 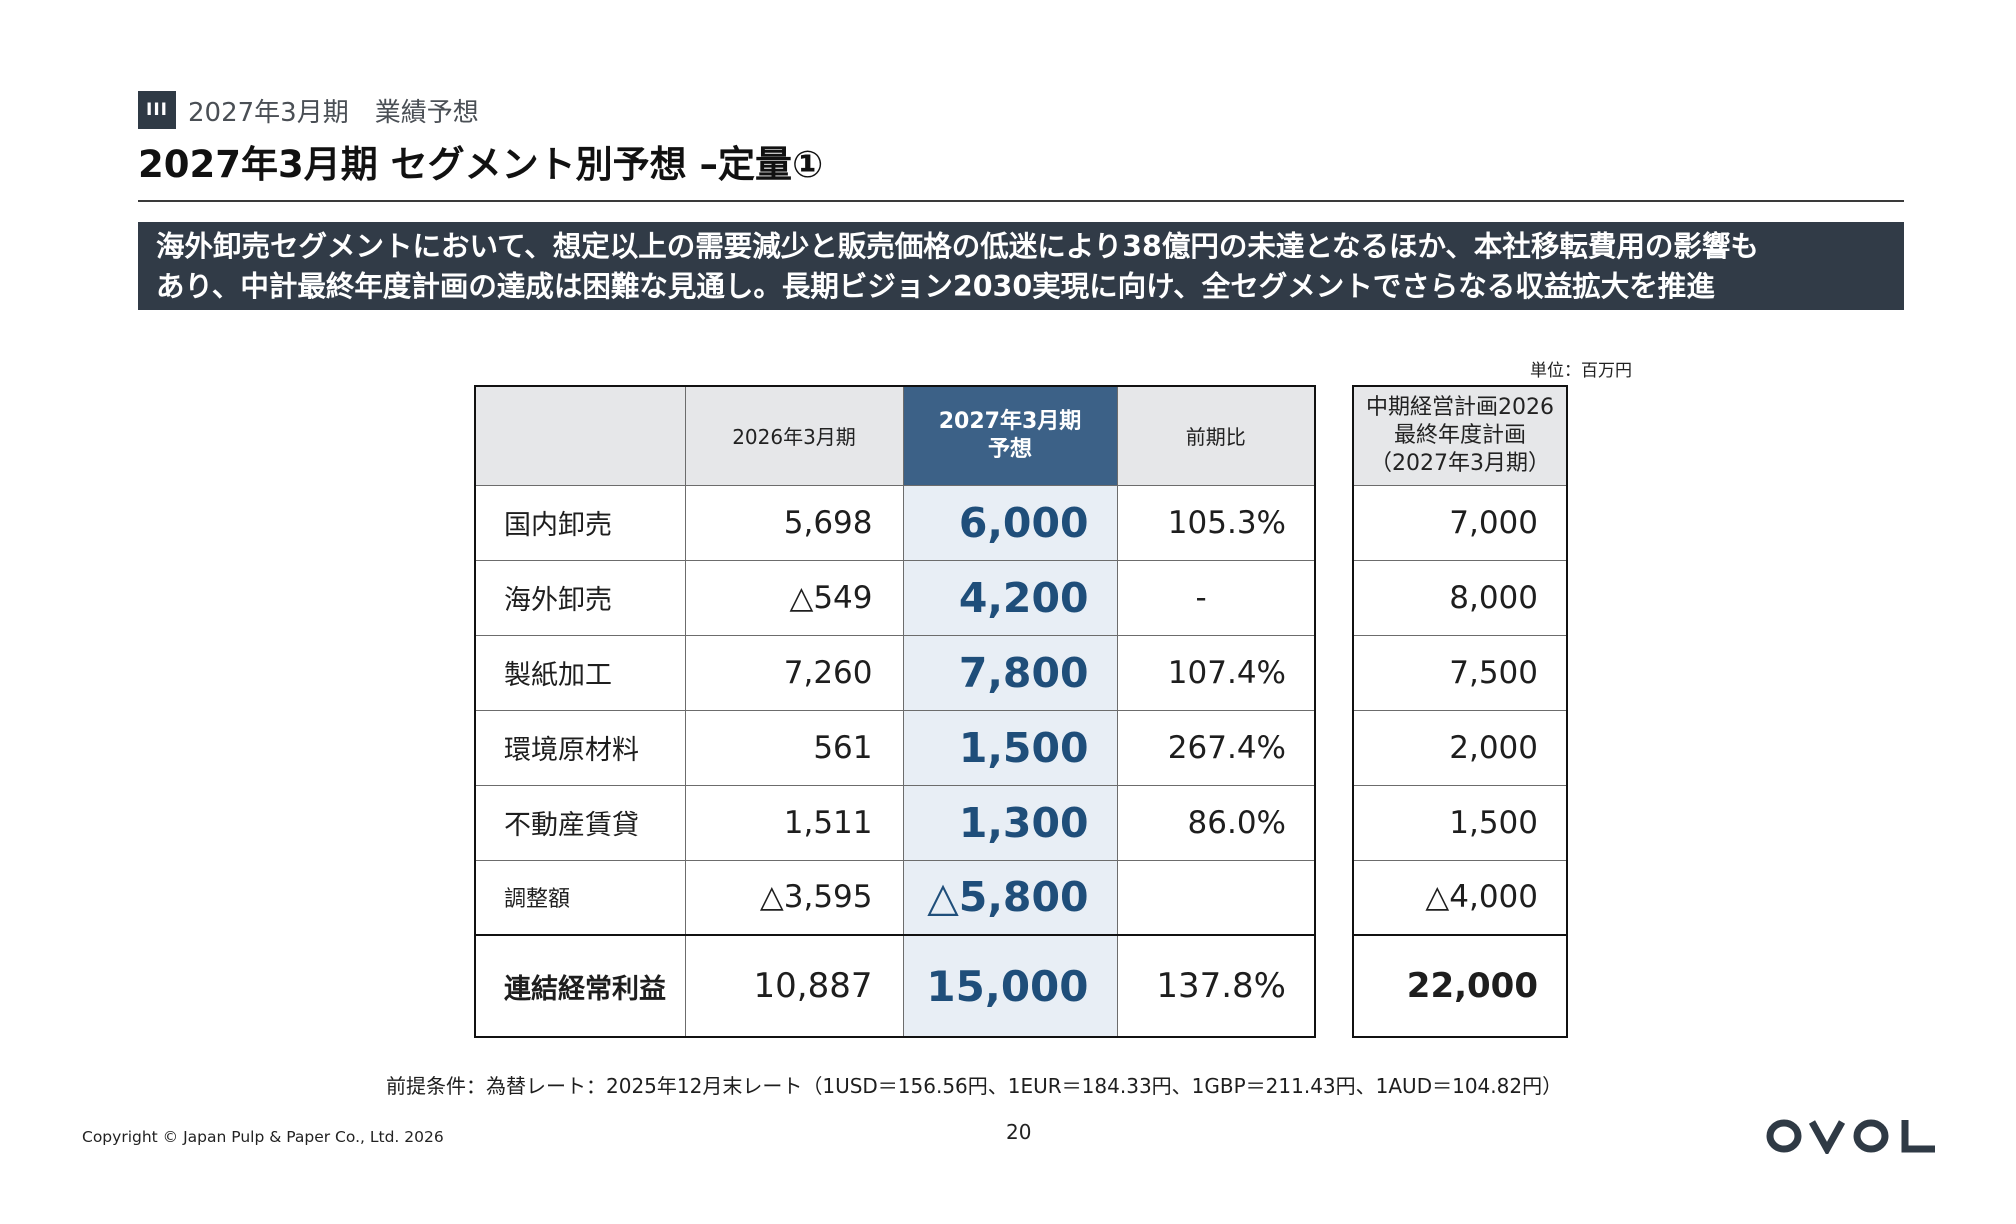 I want to click on segment-label: 連結経常利益, so click(x=580, y=986).